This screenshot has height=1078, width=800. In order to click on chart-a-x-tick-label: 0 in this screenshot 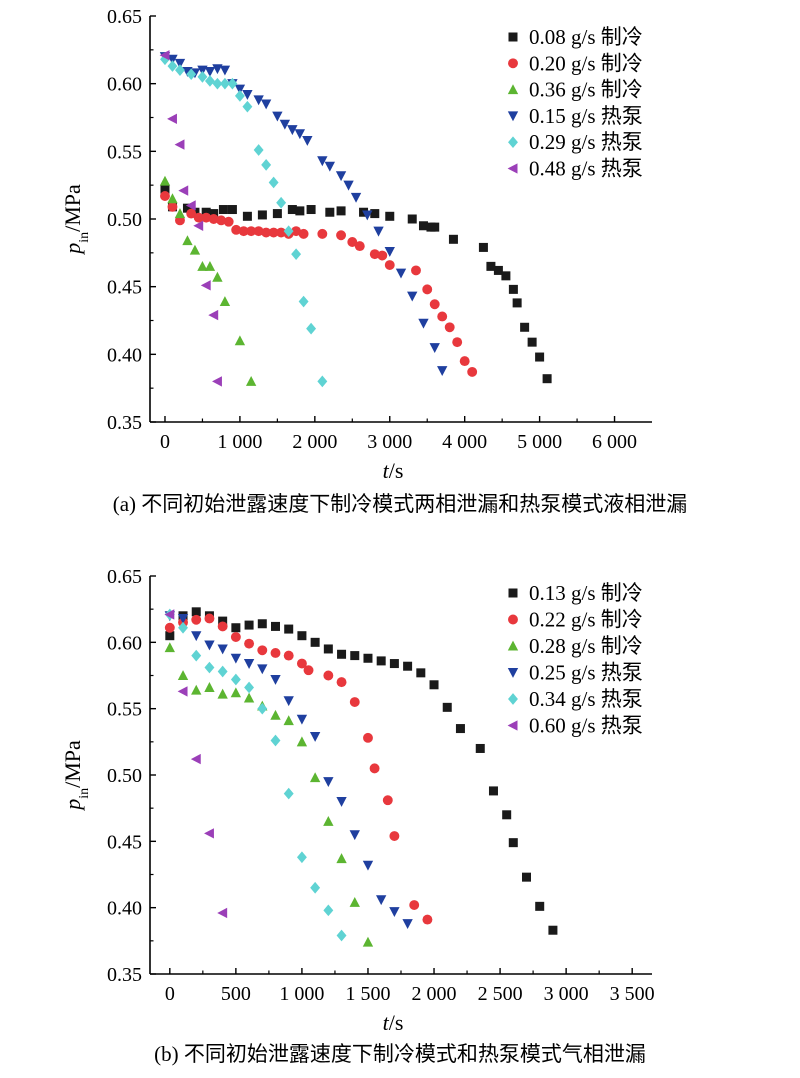, I will do `click(165, 442)`.